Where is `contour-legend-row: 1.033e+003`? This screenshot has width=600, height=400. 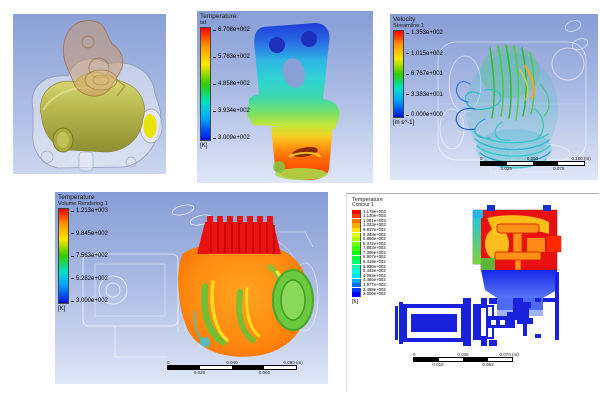
contour-legend-row: 1.033e+003 is located at coordinates (369, 225).